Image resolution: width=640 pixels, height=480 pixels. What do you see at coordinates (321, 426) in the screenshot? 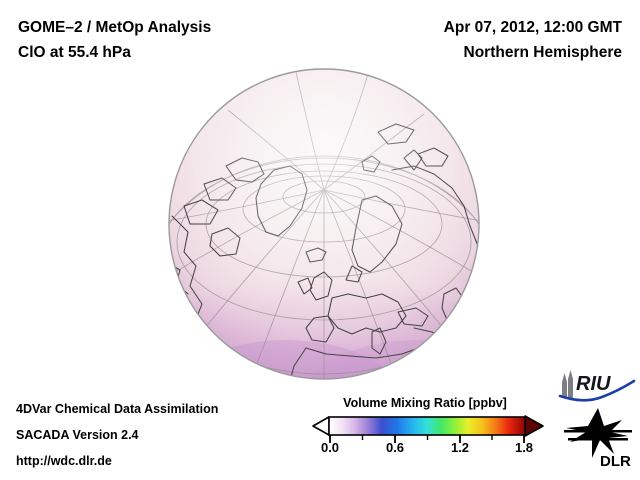
I see `colorbar-left-cap` at bounding box center [321, 426].